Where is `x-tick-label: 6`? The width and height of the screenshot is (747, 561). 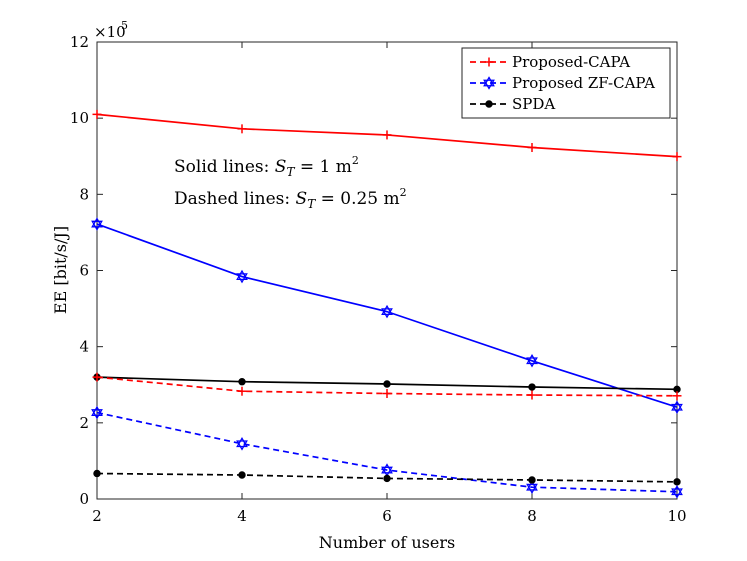 x-tick-label: 6 is located at coordinates (387, 516).